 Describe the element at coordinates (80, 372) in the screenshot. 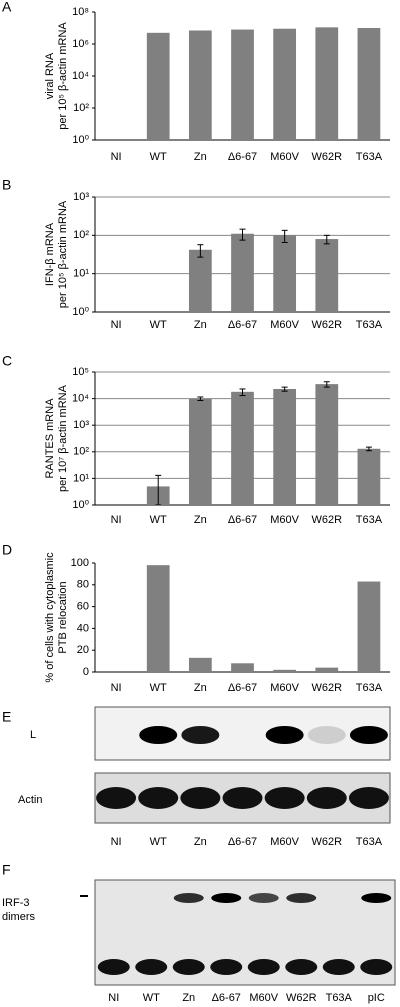

I see `y-tick-label: 10⁵` at that location.